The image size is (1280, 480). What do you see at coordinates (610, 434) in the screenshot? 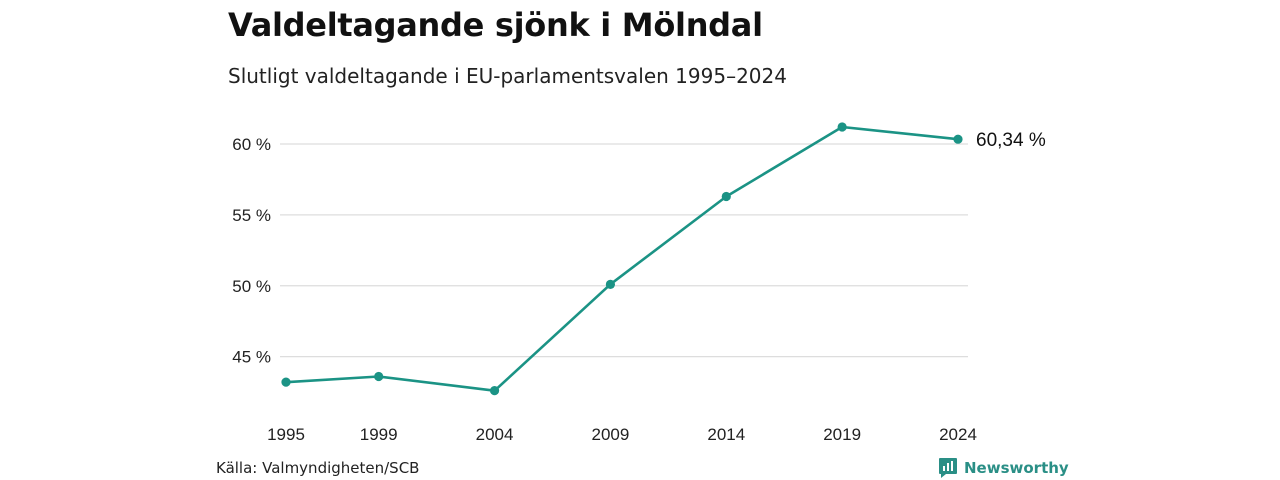
I see `x-tick-label: 2009` at bounding box center [610, 434].